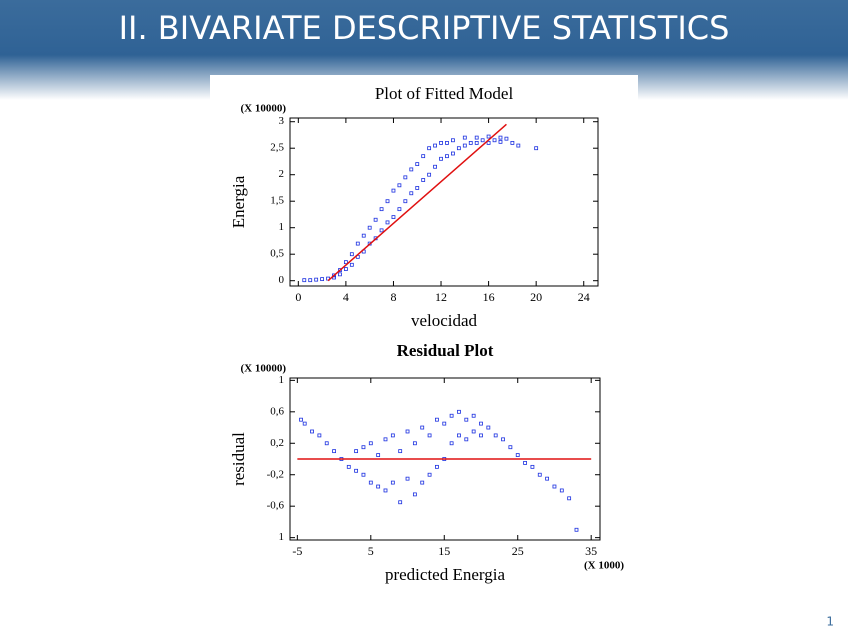 The height and width of the screenshot is (641, 848). Describe the element at coordinates (445, 574) in the screenshot. I see `x-axis-label: predicted Energia` at that location.